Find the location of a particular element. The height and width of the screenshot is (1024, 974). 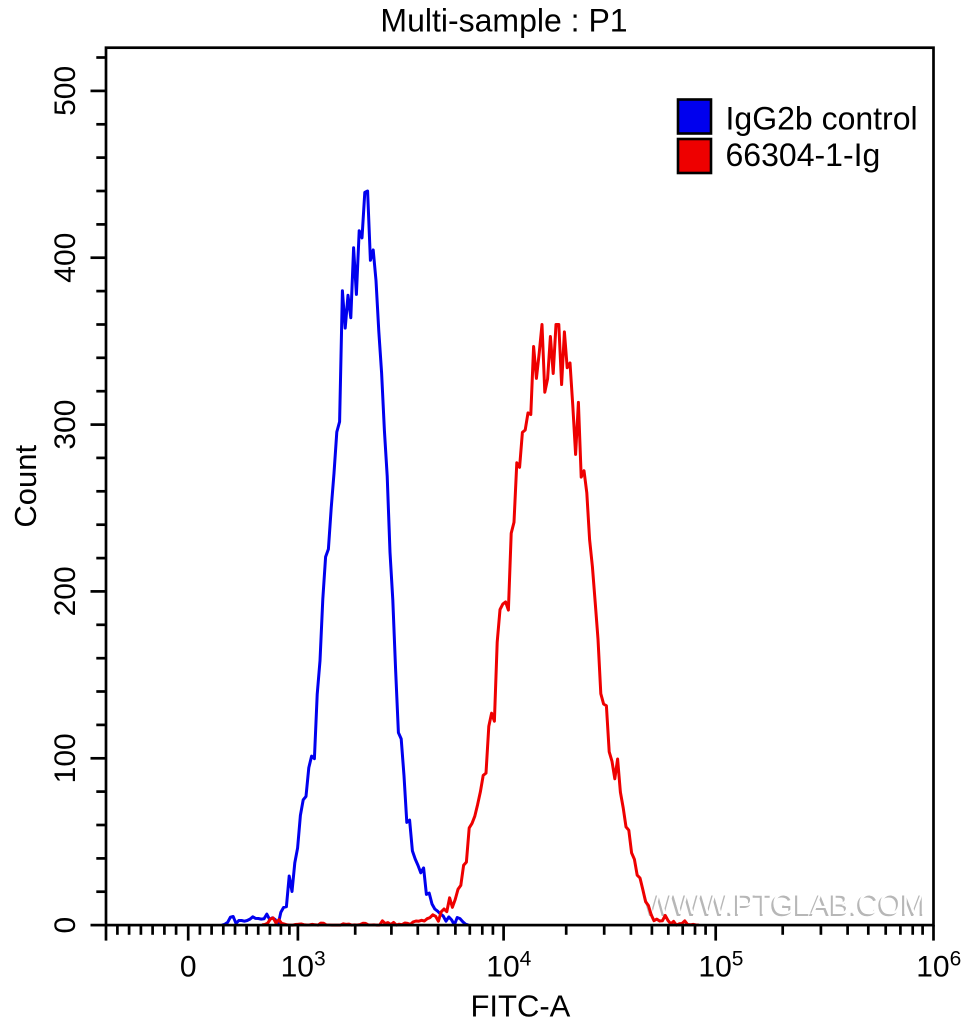

svg-text: Multi-sample : P1 is located at coordinates (503, 21).